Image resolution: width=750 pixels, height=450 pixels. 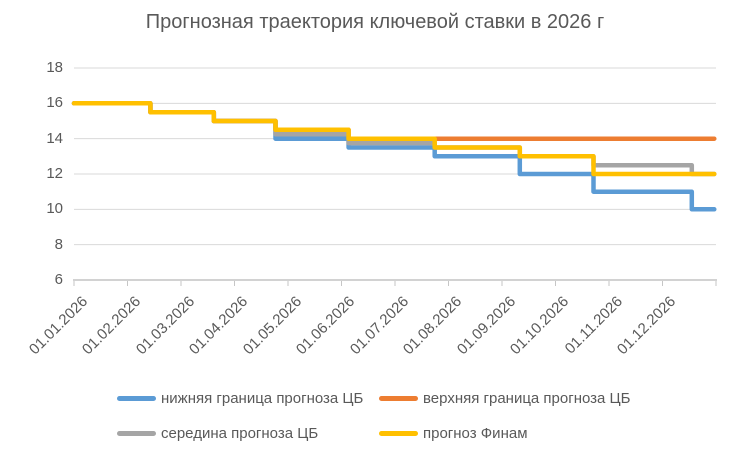 I want to click on y-axis-label: 10, so click(x=54, y=209).